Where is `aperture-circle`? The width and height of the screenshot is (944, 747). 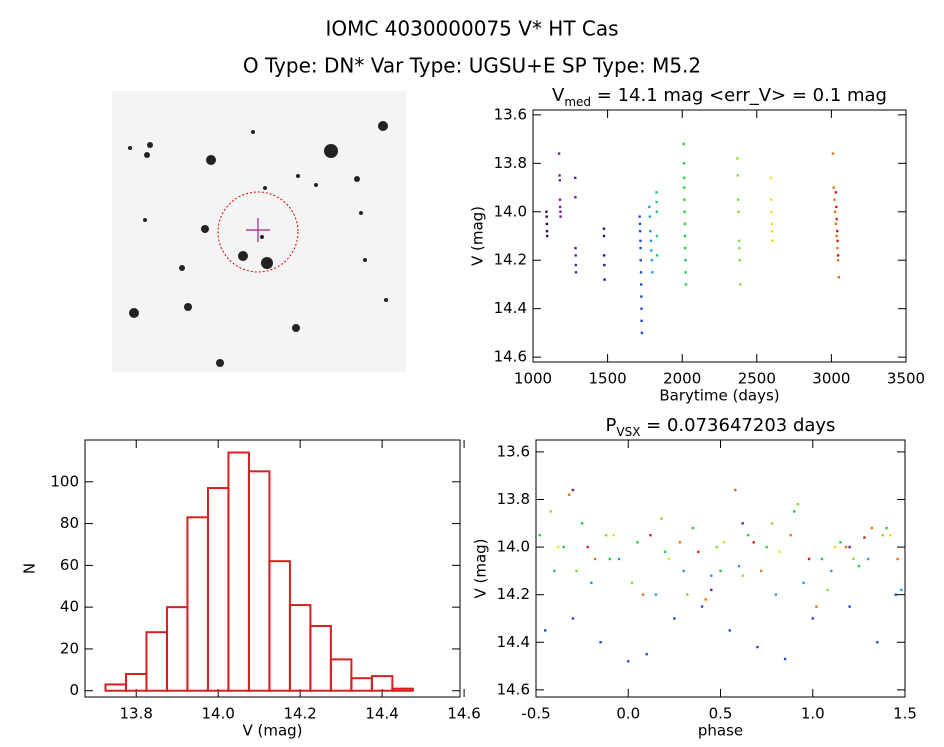 aperture-circle is located at coordinates (258, 232).